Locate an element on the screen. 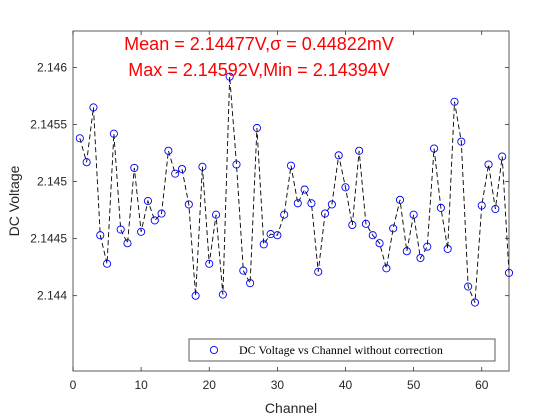 The width and height of the screenshot is (560, 420). y-tick-label: 2.145 is located at coordinates (52, 182).